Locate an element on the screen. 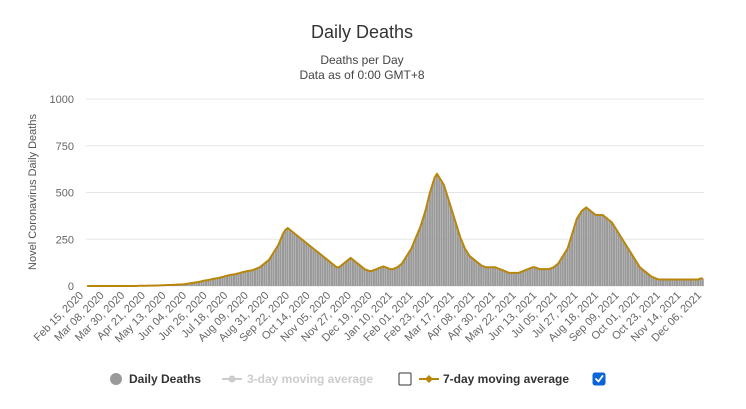 The width and height of the screenshot is (746, 409). legend-3day-checkbox is located at coordinates (405, 379).